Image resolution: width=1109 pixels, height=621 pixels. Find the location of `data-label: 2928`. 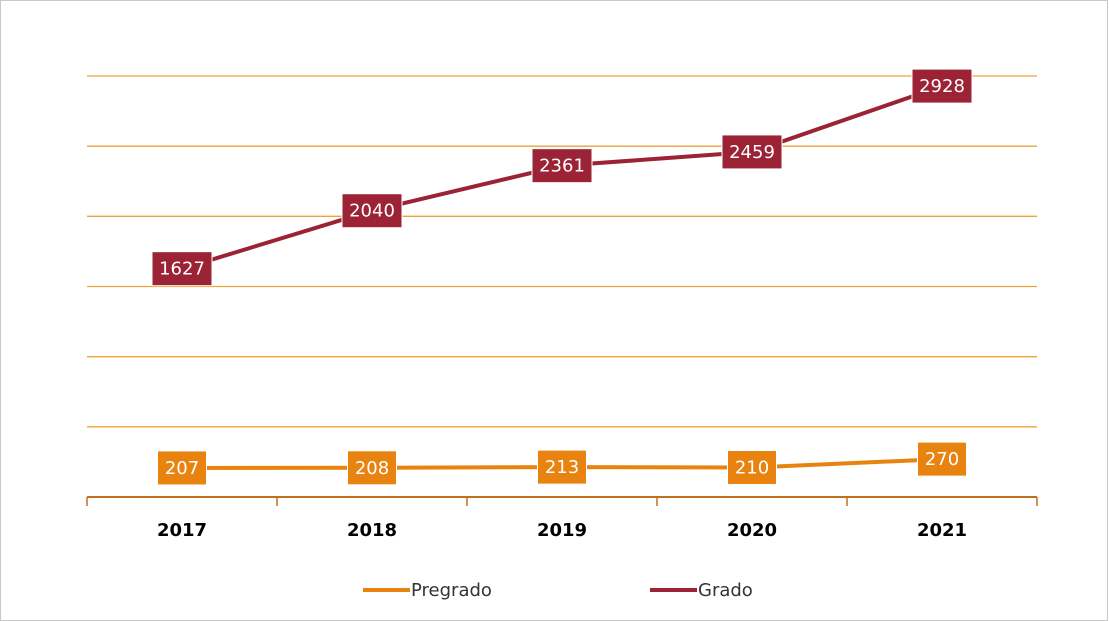

data-label: 2928 is located at coordinates (942, 86).